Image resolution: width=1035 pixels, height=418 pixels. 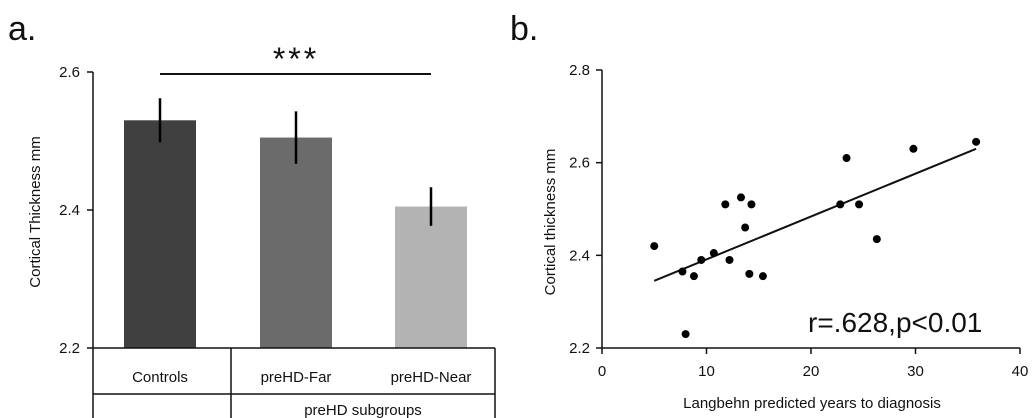 What do you see at coordinates (69, 72) in the screenshot?
I see `panel-a-y-tick-label: 2.6` at bounding box center [69, 72].